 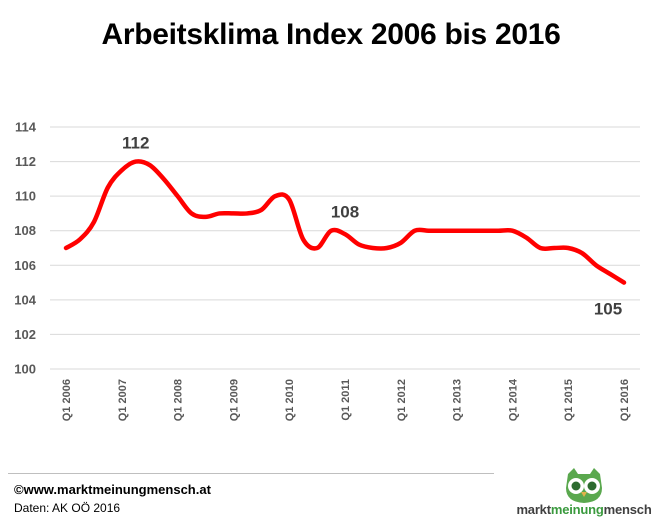 What do you see at coordinates (25, 265) in the screenshot?
I see `y-tick-label: 106` at bounding box center [25, 265].